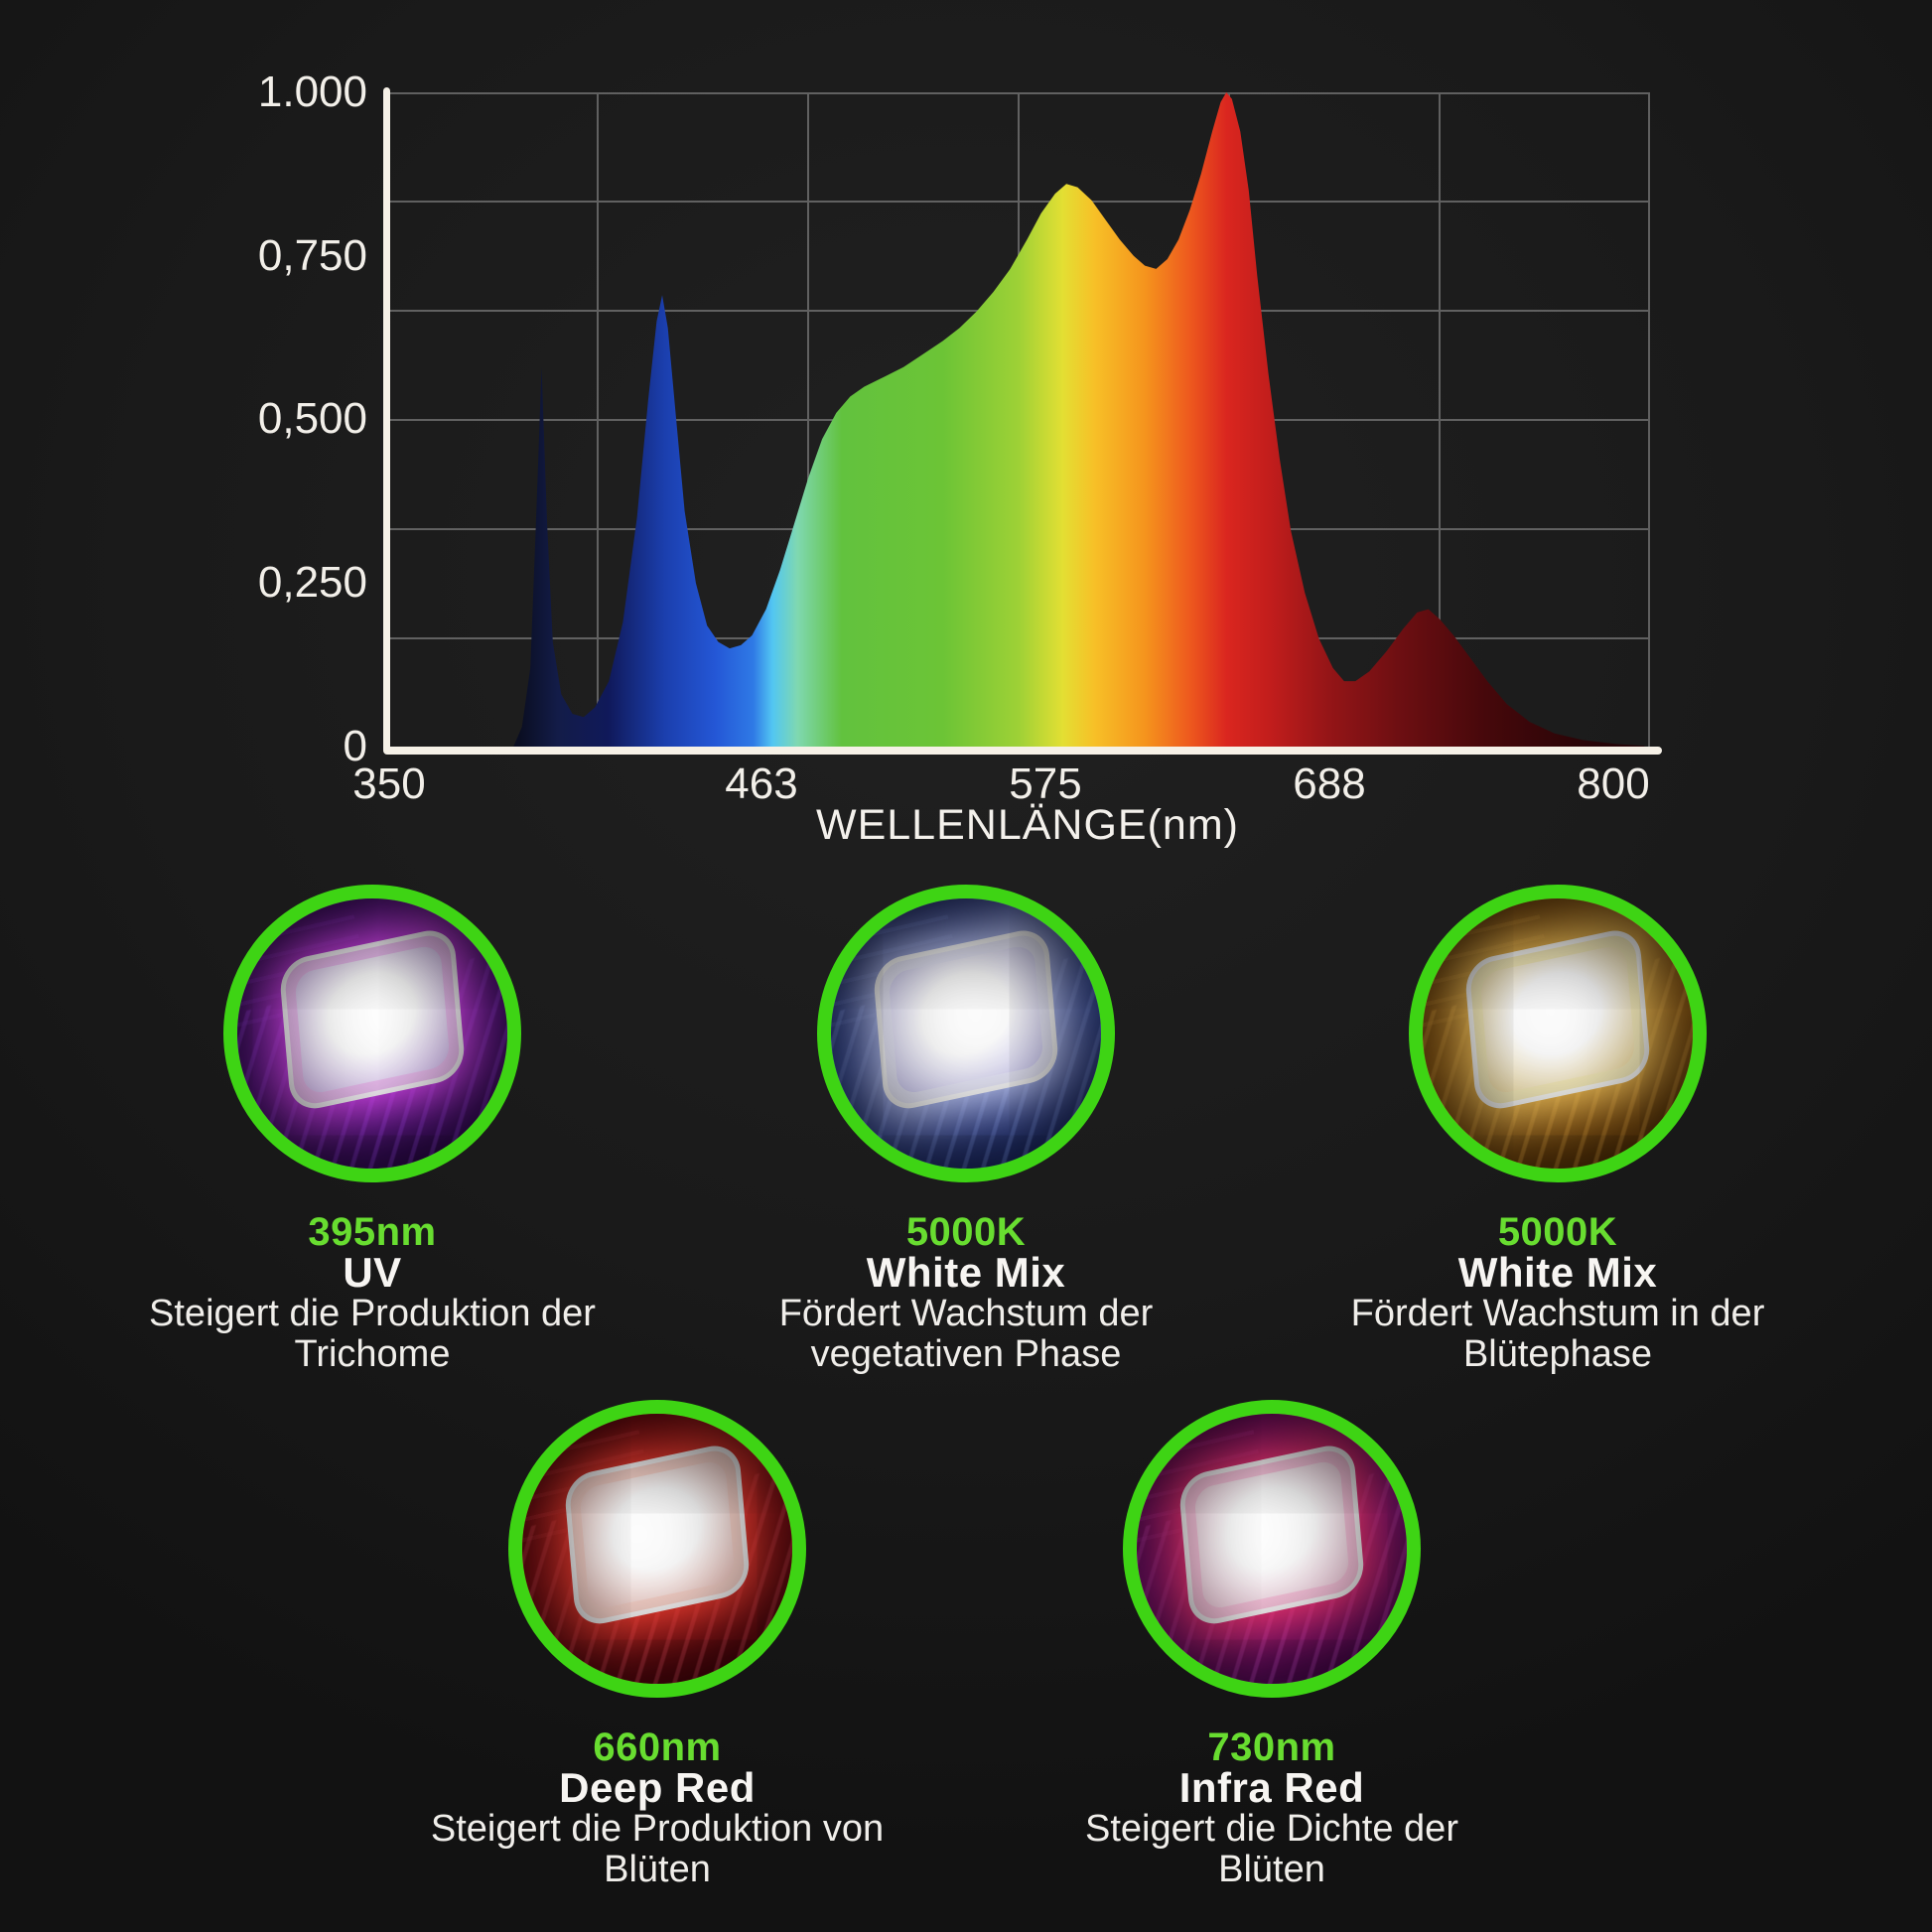 This screenshot has height=1932, width=1932. I want to click on deep-red-led-photo, so click(657, 1549).